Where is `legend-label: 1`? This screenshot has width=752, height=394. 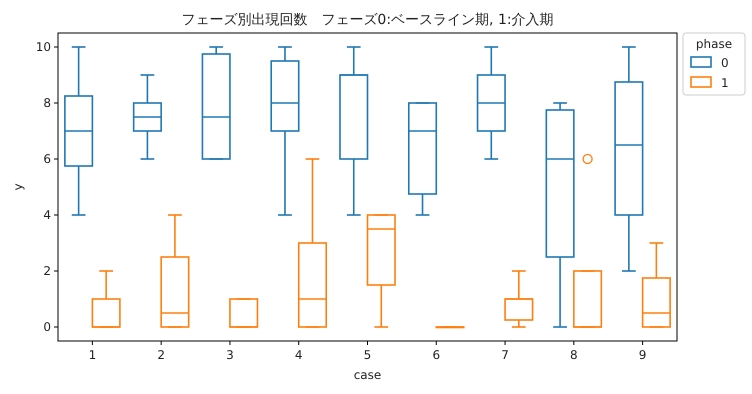 legend-label: 1 is located at coordinates (725, 83).